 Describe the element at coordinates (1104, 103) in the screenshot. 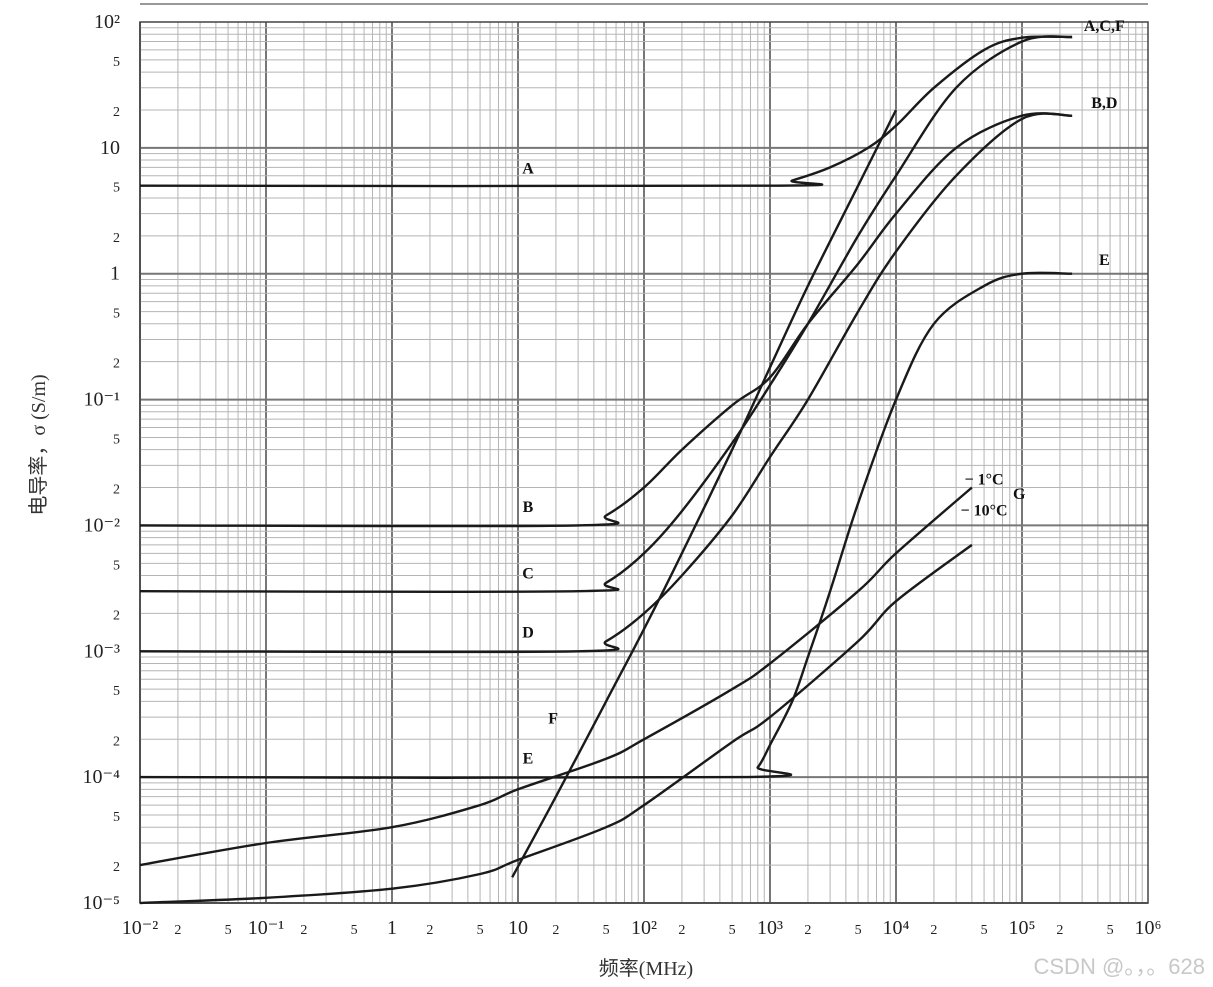

I see `curve-annotation: B,D` at that location.